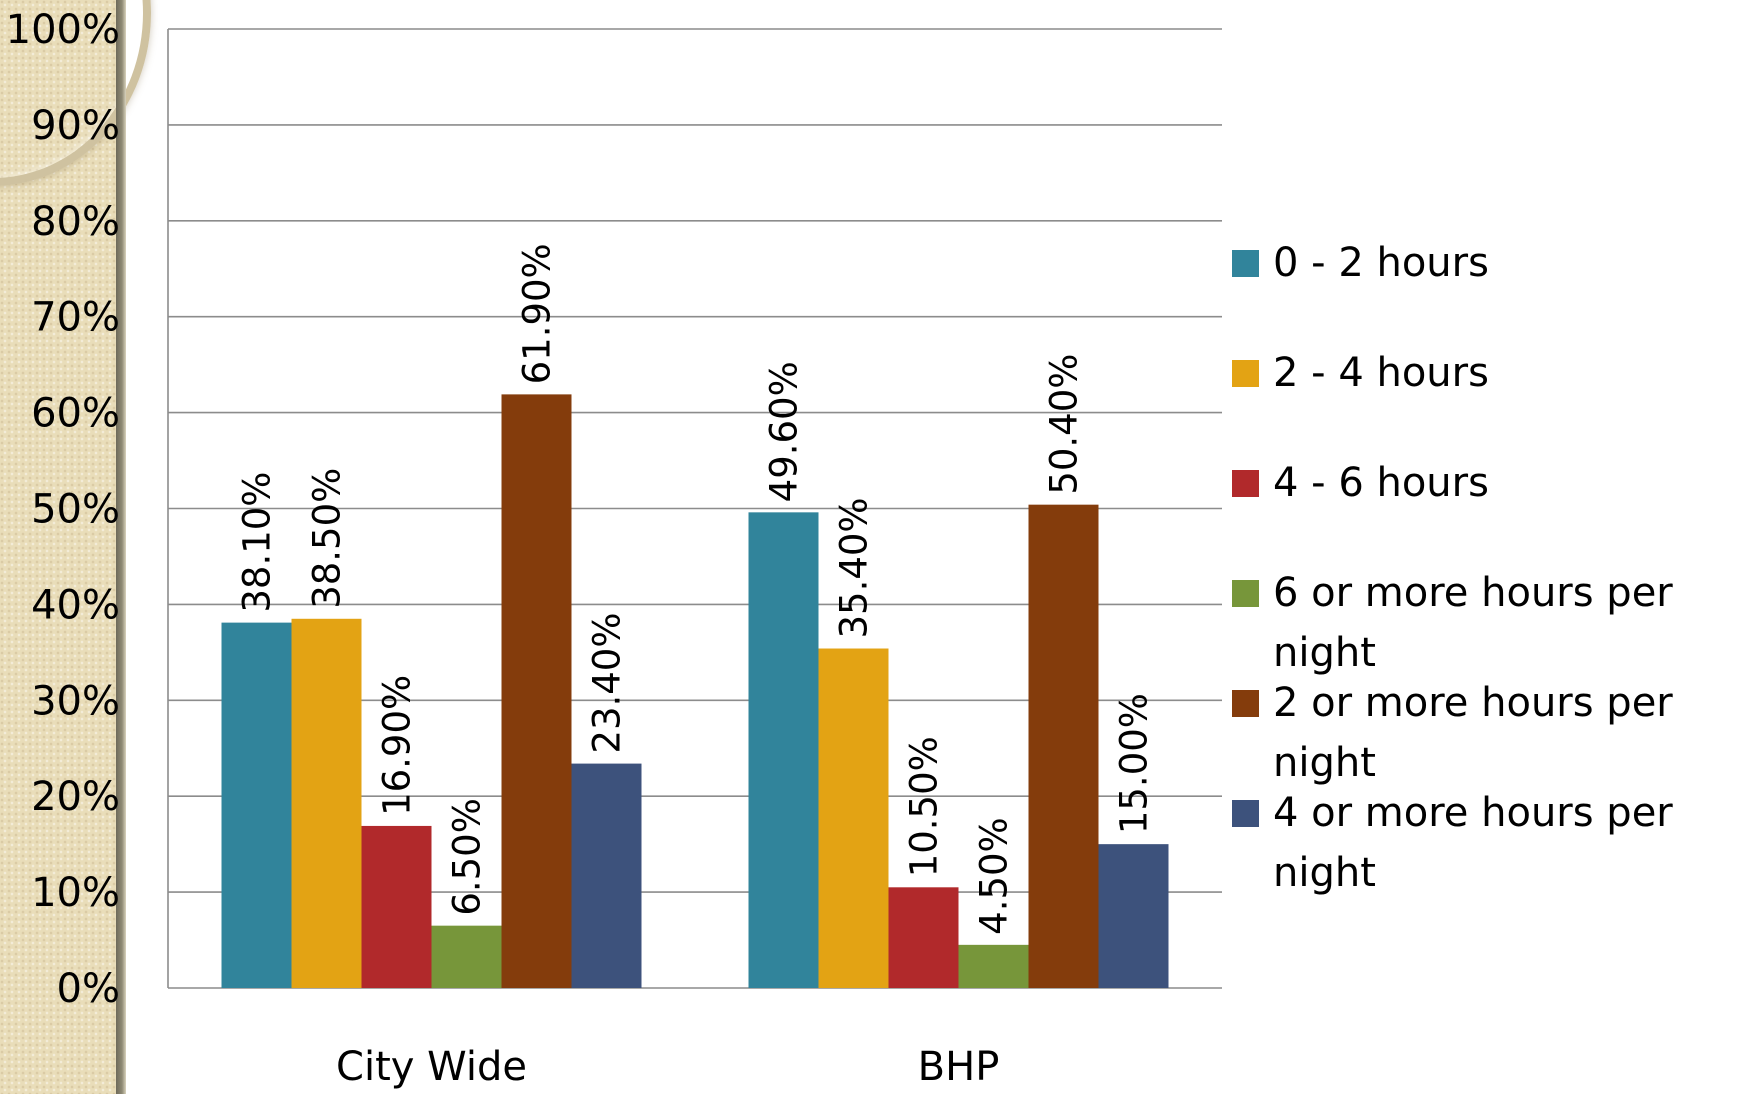 The width and height of the screenshot is (1743, 1094). I want to click on decorative-side-panel, so click(75, 547).